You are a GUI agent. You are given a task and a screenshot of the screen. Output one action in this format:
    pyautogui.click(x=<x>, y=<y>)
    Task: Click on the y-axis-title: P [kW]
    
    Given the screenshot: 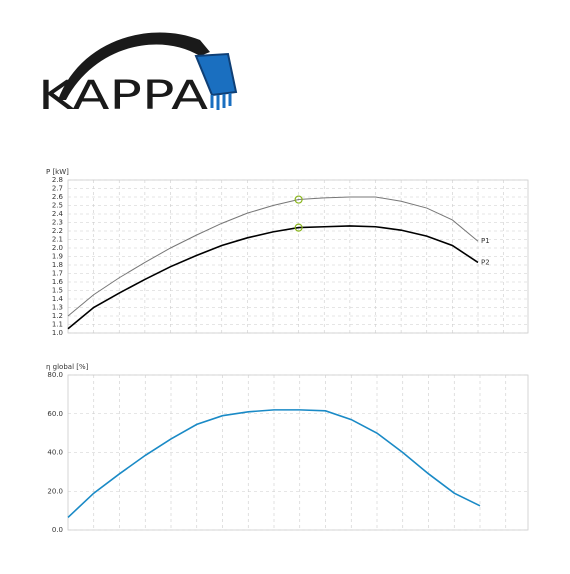 What is the action you would take?
    pyautogui.click(x=57, y=172)
    